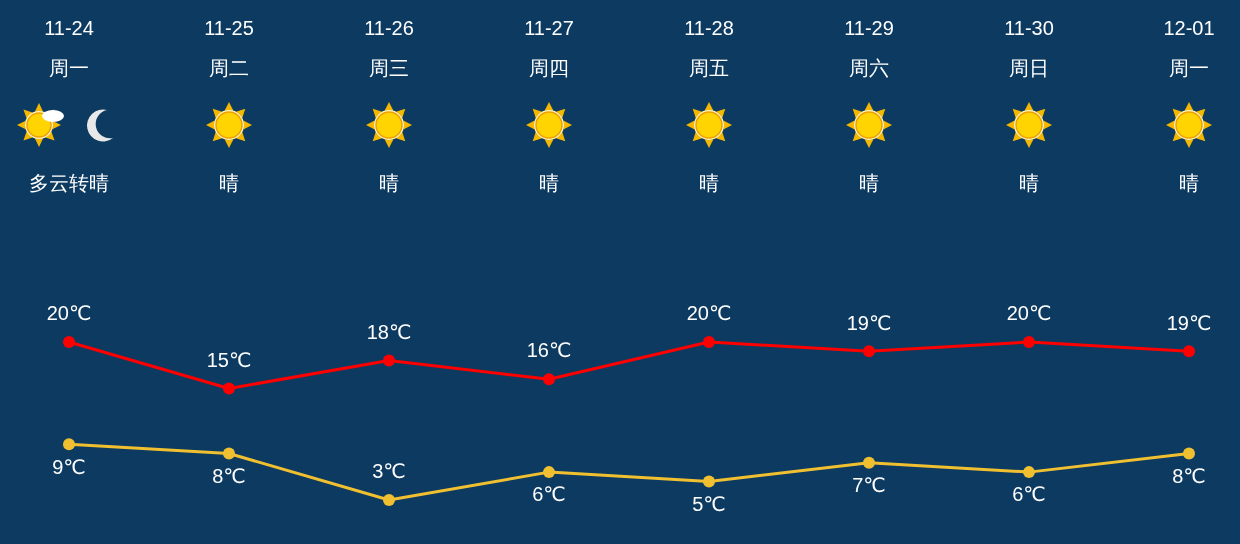 The image size is (1240, 544). What do you see at coordinates (549, 350) in the screenshot?
I see `data-label: 16℃` at bounding box center [549, 350].